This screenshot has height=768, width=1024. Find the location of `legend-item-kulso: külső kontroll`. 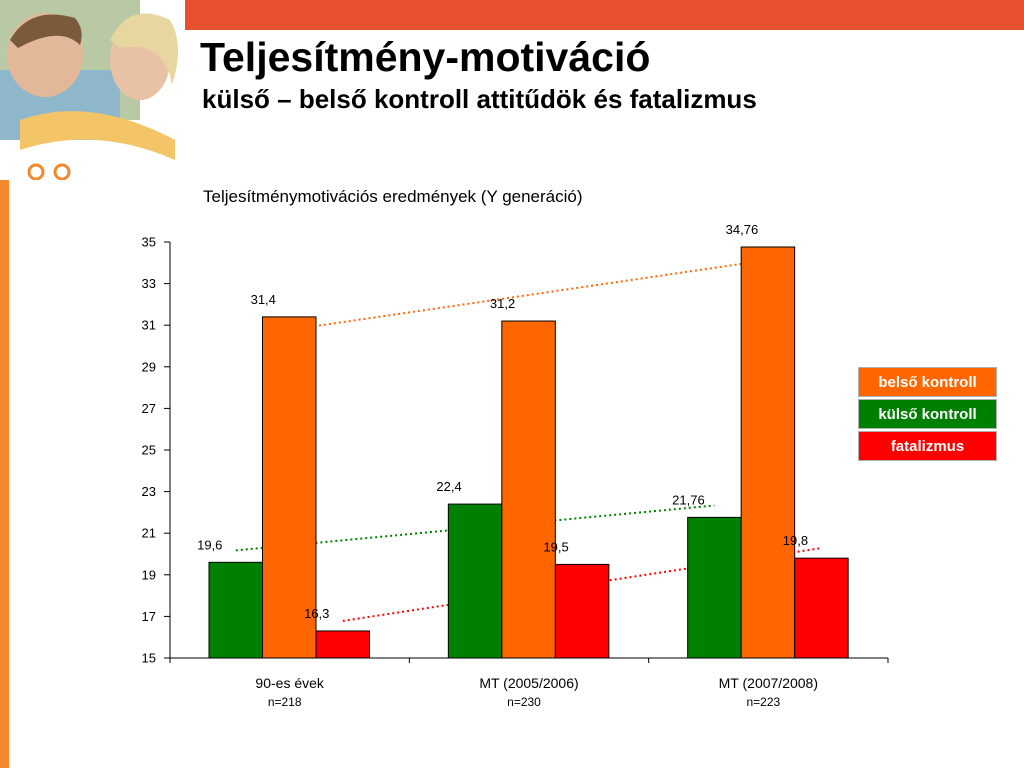

legend-item-kulso: külső kontroll is located at coordinates (927, 414).